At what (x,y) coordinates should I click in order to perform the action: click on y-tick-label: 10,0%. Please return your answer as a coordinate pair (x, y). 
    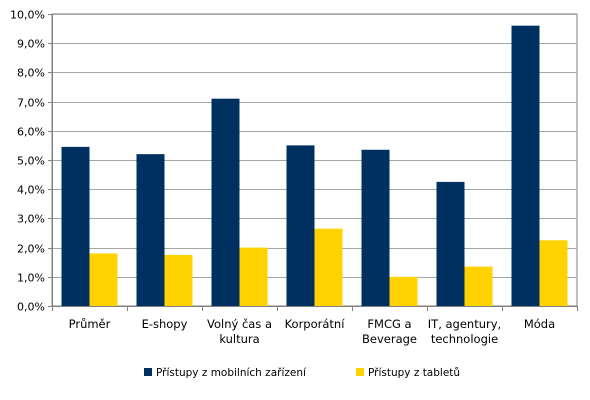
    Looking at the image, I should click on (27, 15).